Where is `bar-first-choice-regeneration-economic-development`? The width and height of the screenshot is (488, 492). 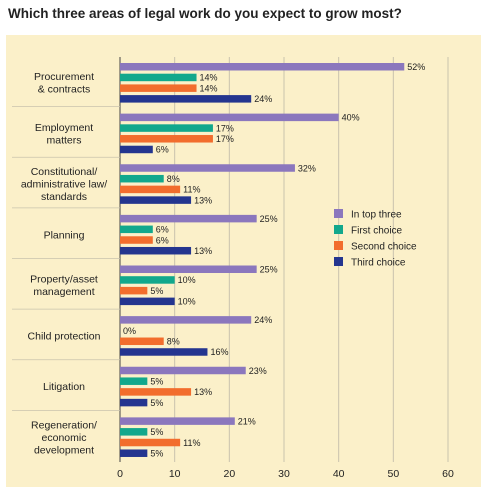
bar-first-choice-regeneration-economic-development is located at coordinates (134, 432).